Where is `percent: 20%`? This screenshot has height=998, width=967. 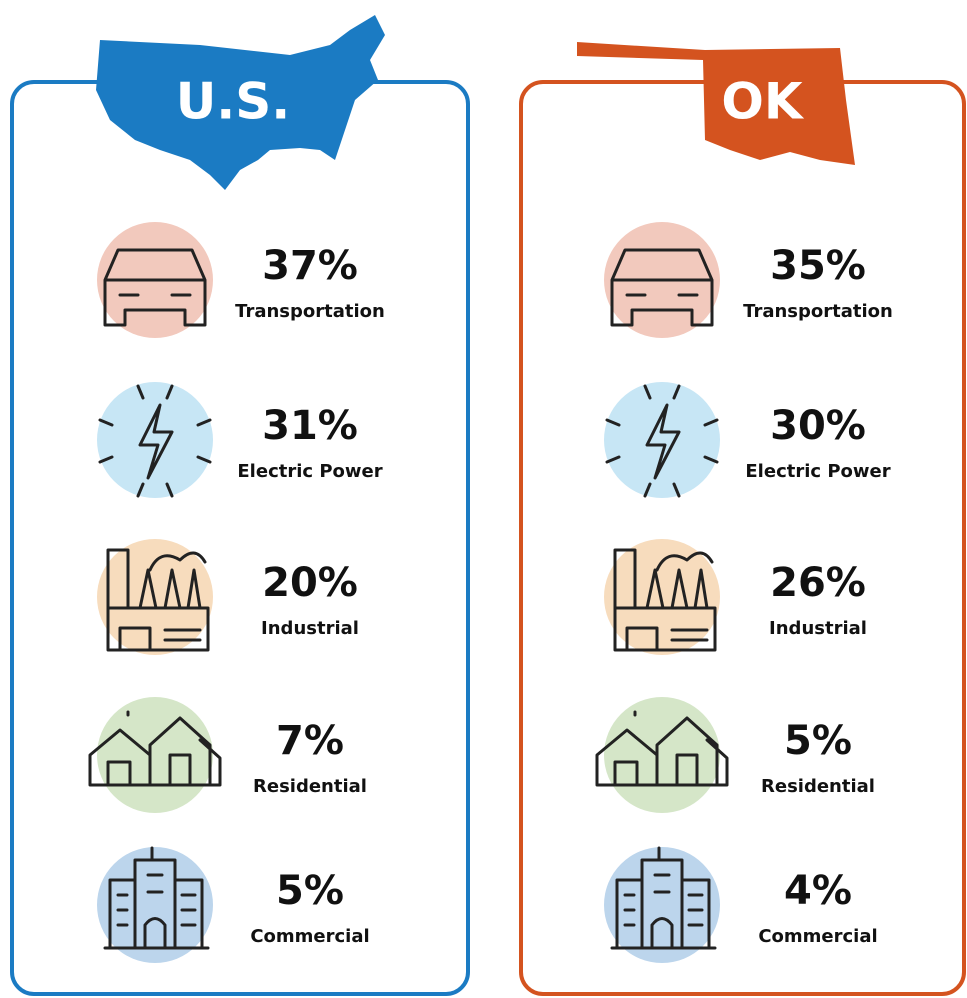 percent: 20% is located at coordinates (310, 583).